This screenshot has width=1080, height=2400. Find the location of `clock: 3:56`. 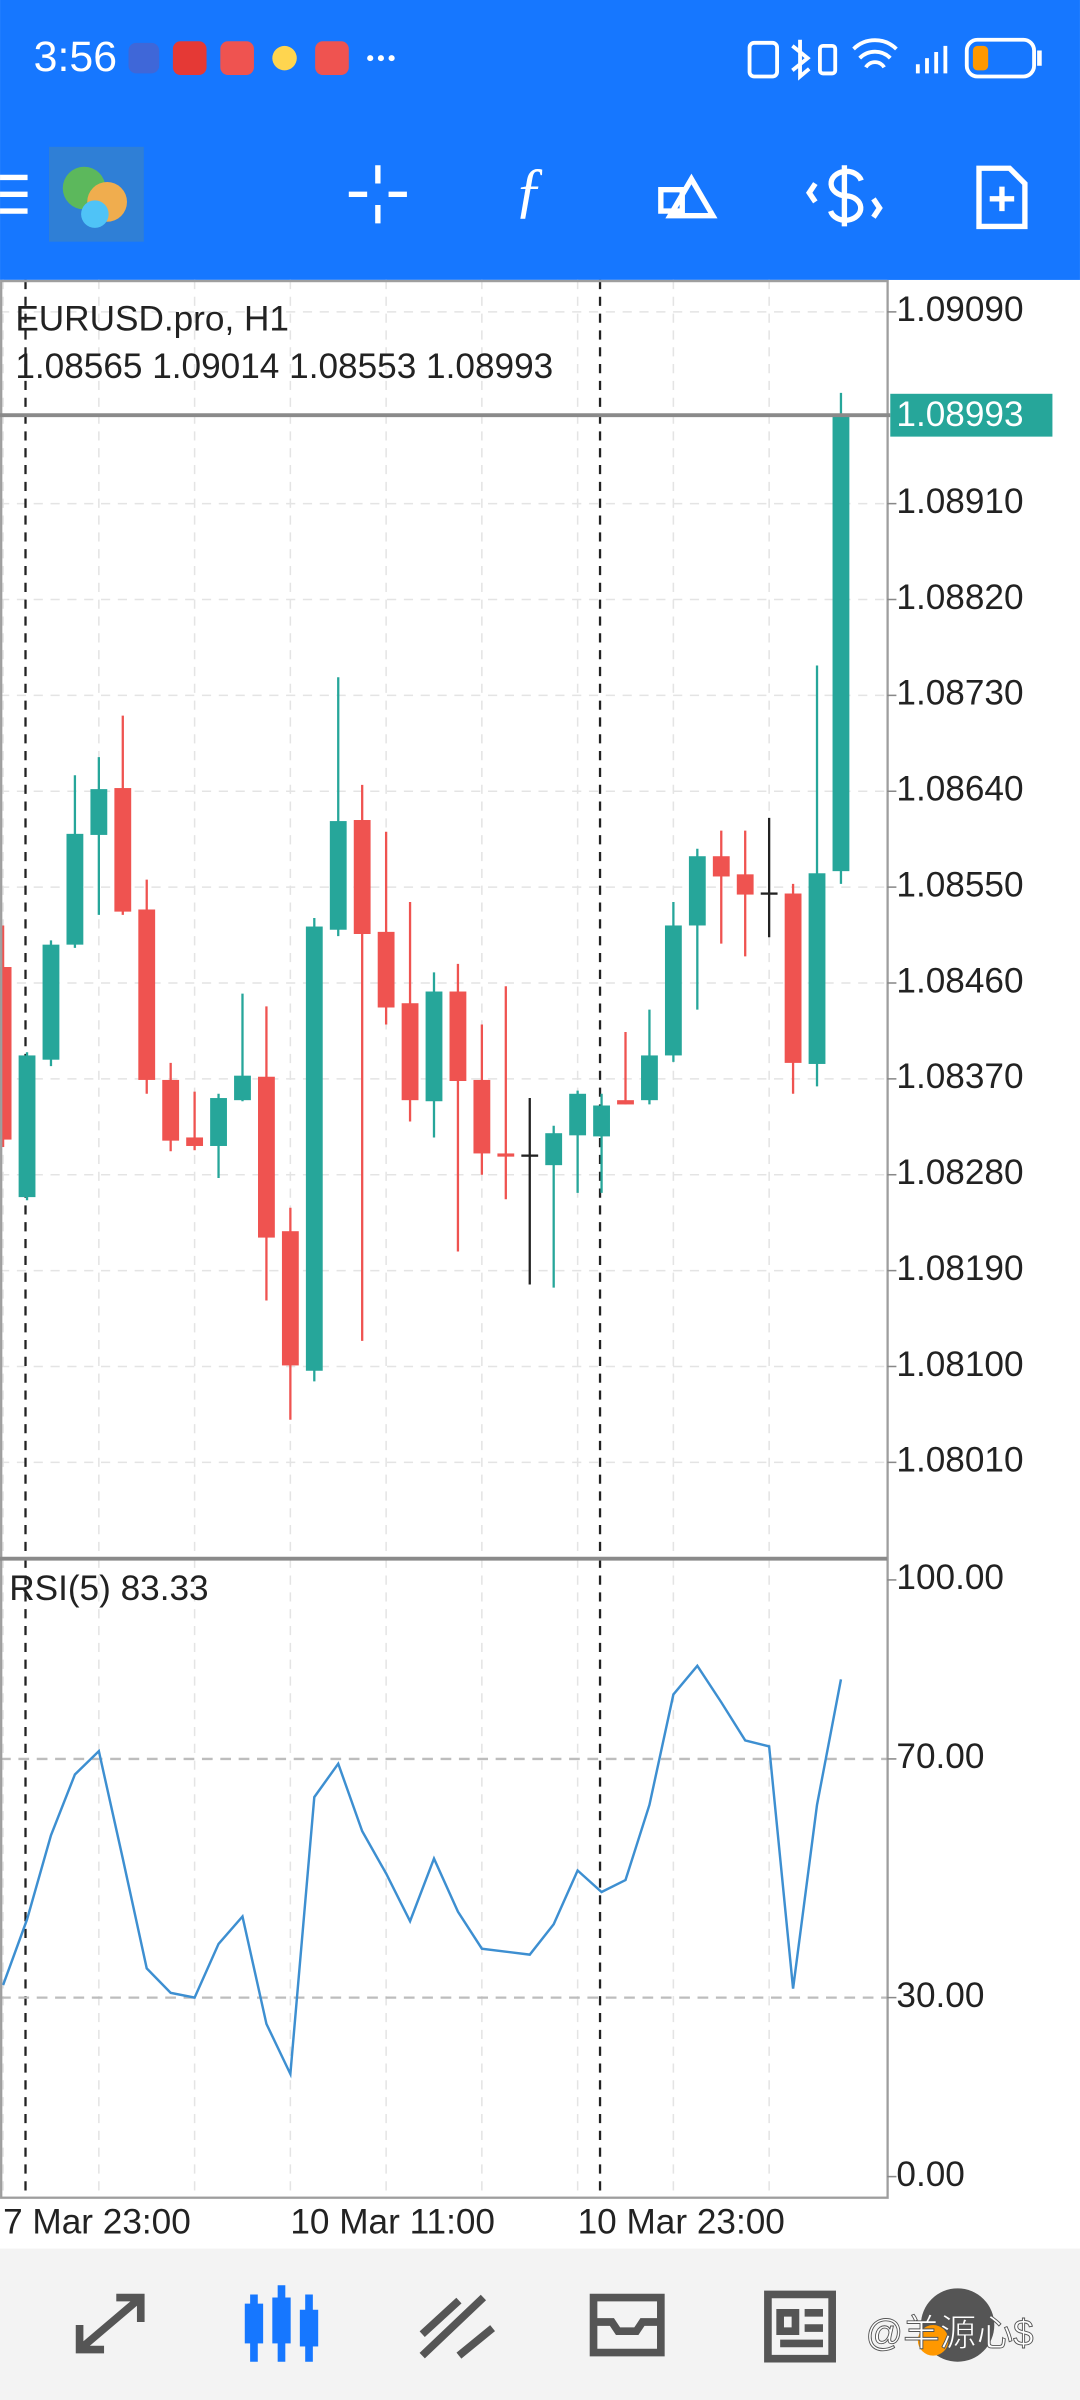

clock: 3:56 is located at coordinates (75, 57).